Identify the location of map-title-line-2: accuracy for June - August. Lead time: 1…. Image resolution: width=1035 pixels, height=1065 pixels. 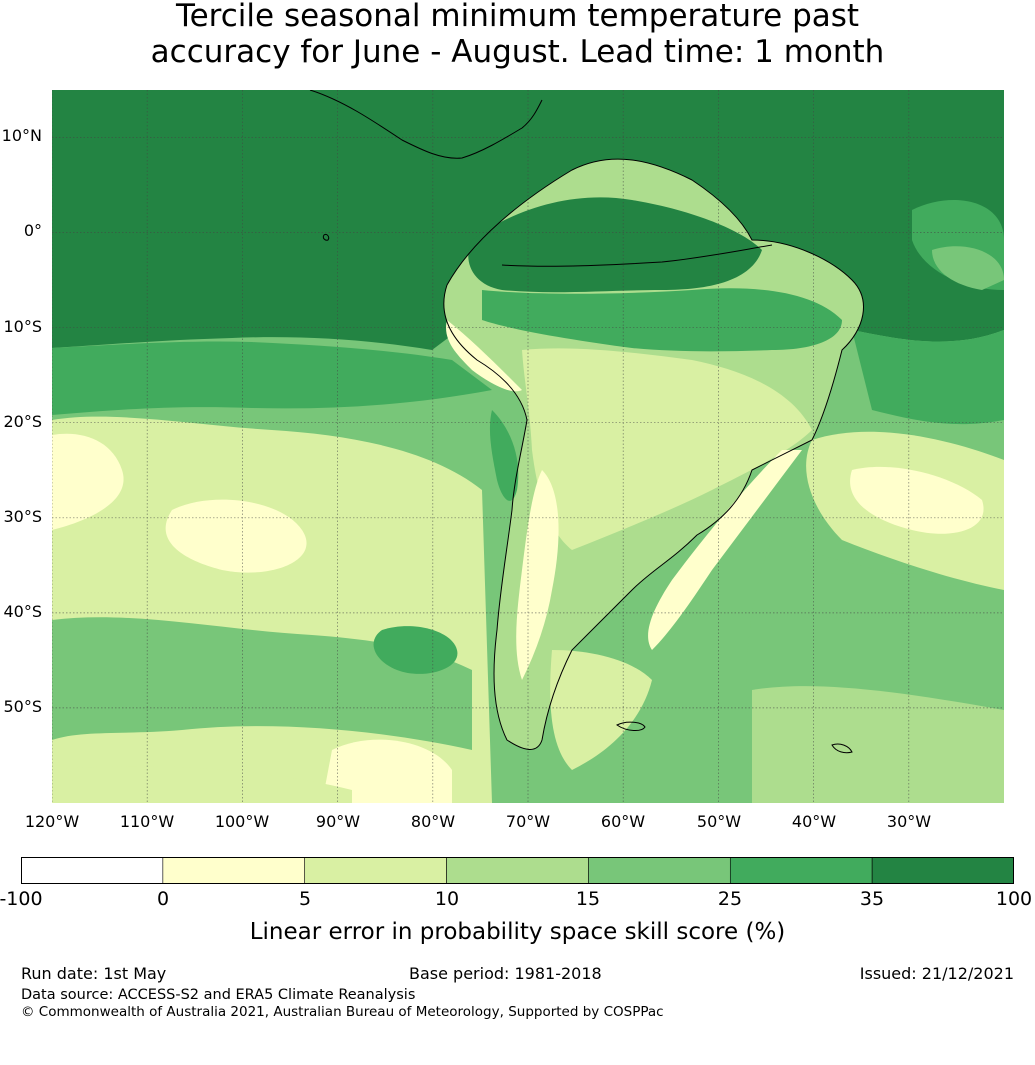
(517, 52).